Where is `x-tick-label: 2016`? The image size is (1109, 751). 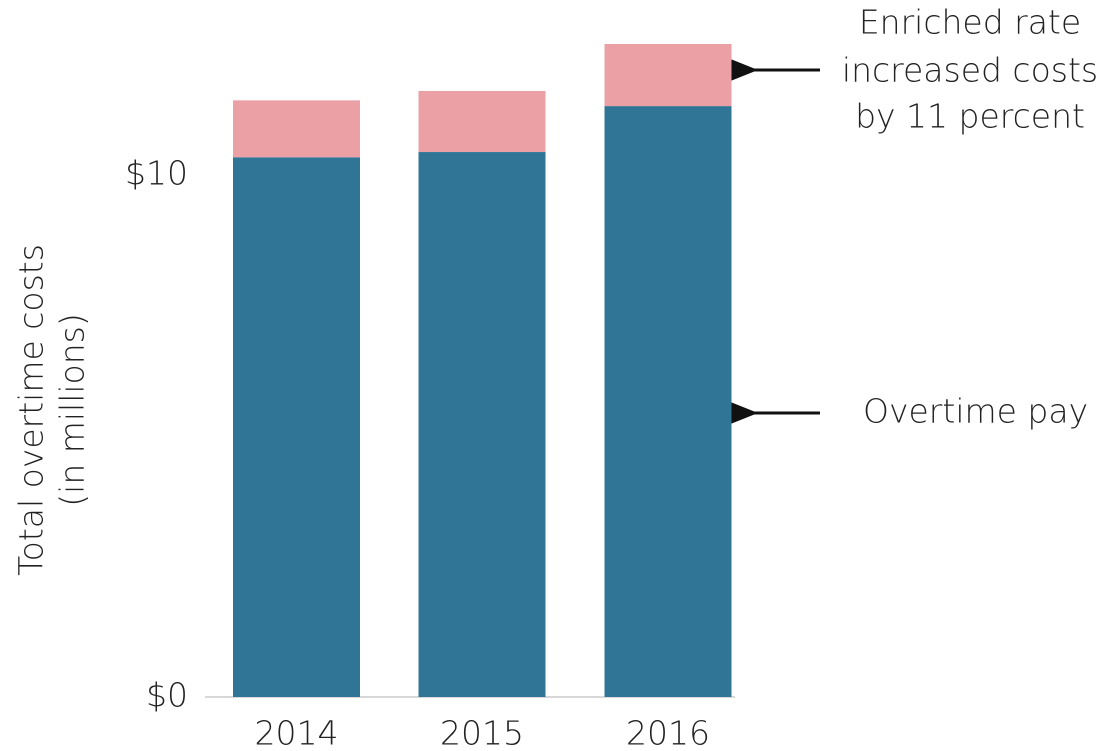 x-tick-label: 2016 is located at coordinates (668, 732).